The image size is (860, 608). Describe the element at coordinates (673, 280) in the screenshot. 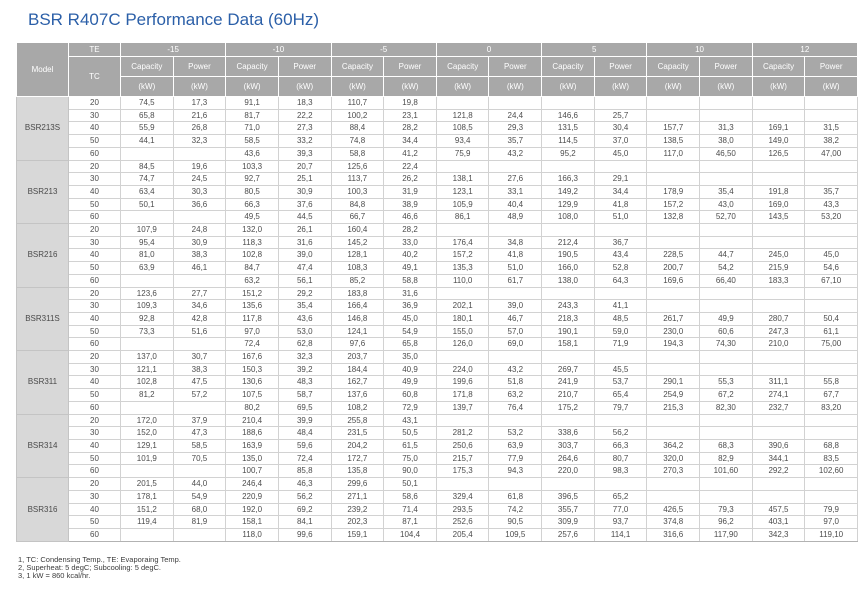

I see `data-cell: 169,6` at that location.